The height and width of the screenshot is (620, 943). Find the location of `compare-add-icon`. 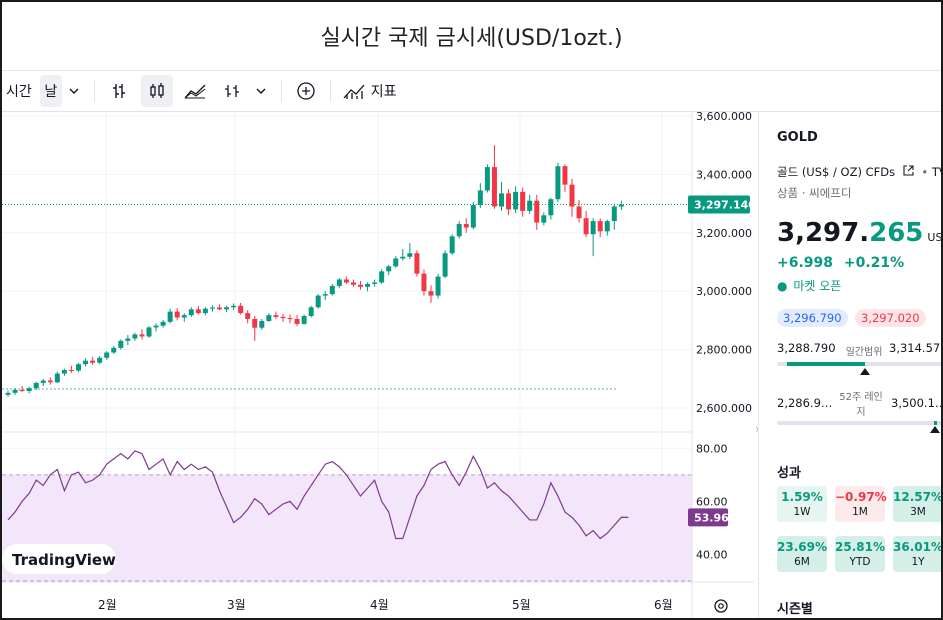

compare-add-icon is located at coordinates (306, 91).